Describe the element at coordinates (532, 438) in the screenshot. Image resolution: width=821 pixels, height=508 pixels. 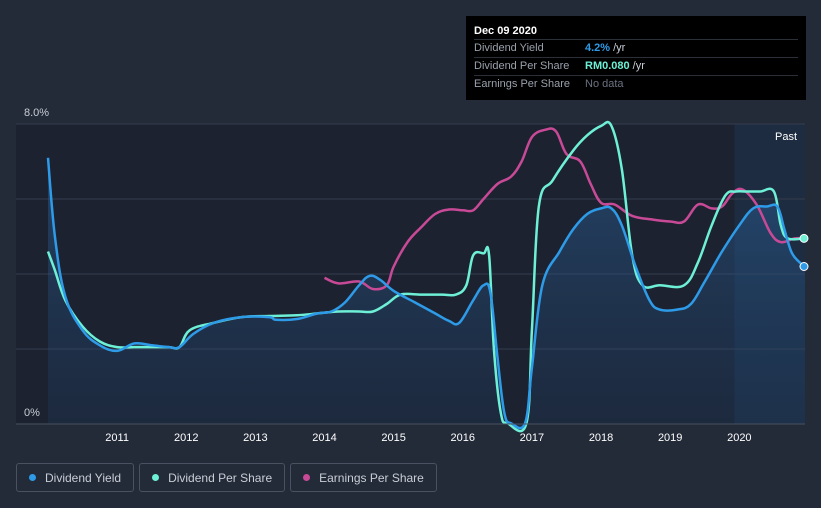
I see `x-tick-label: 2017` at that location.